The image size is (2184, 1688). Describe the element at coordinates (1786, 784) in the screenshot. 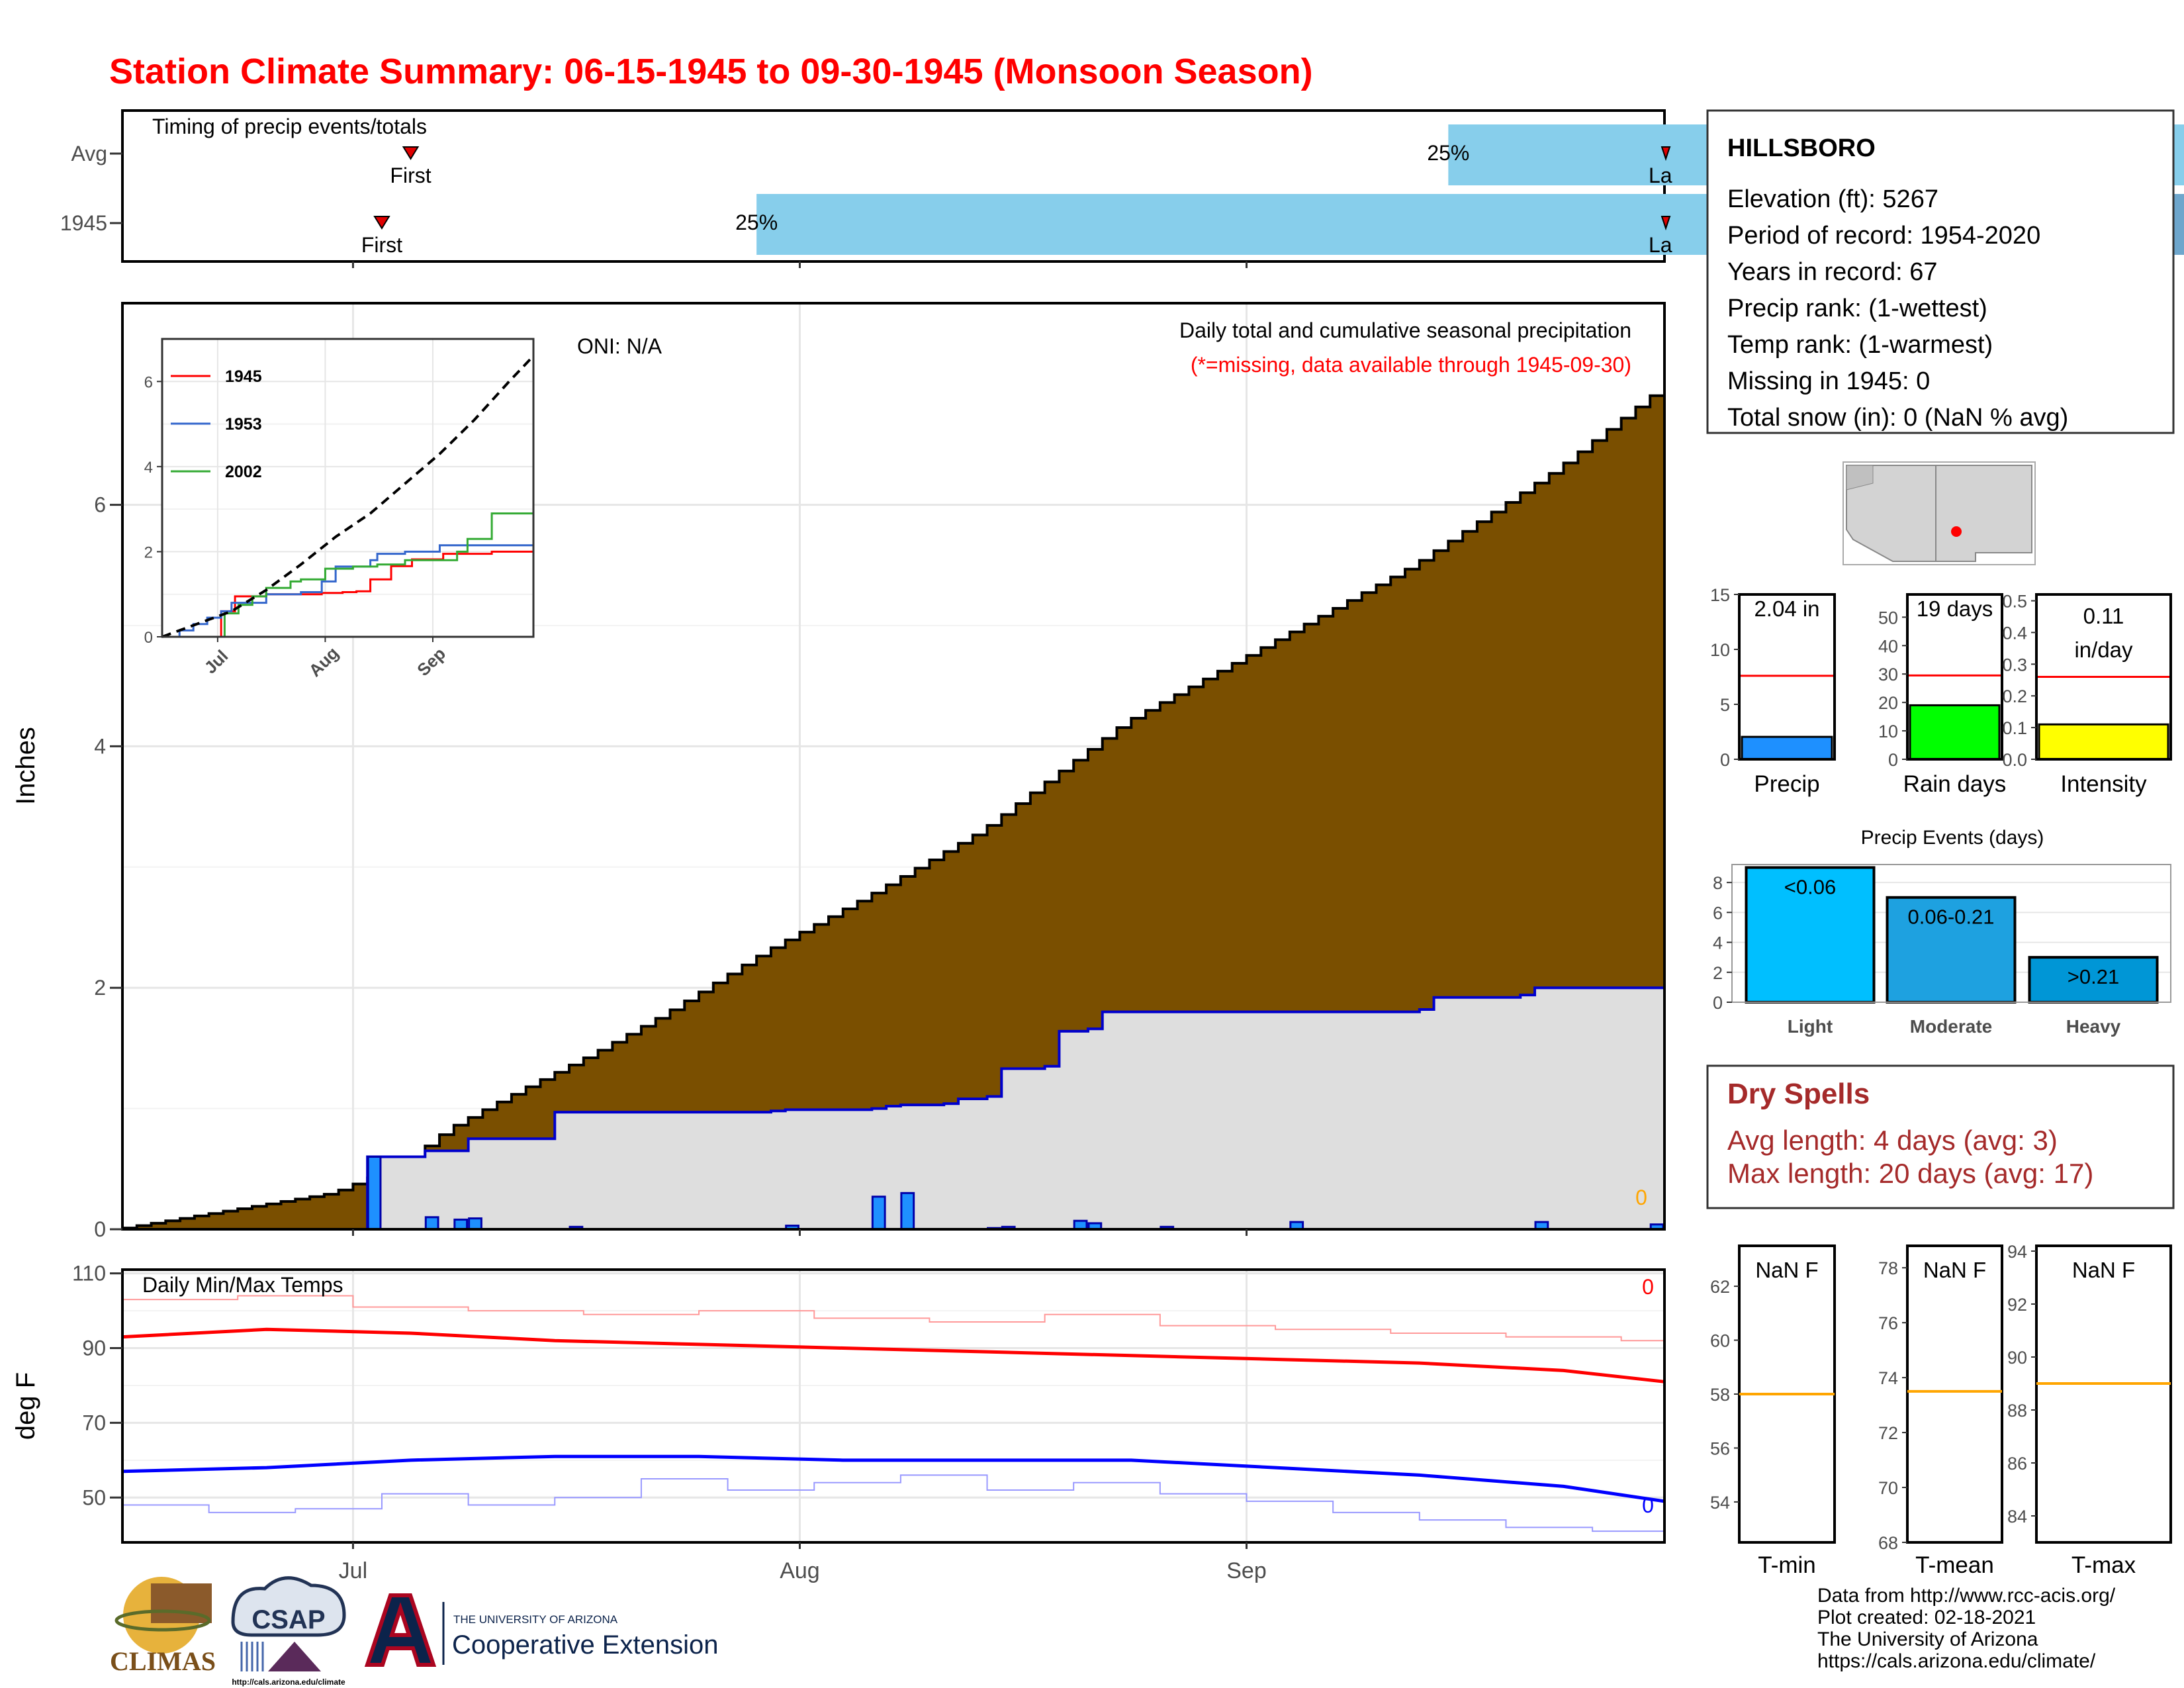

I see `mini-chart-label: Precip` at that location.